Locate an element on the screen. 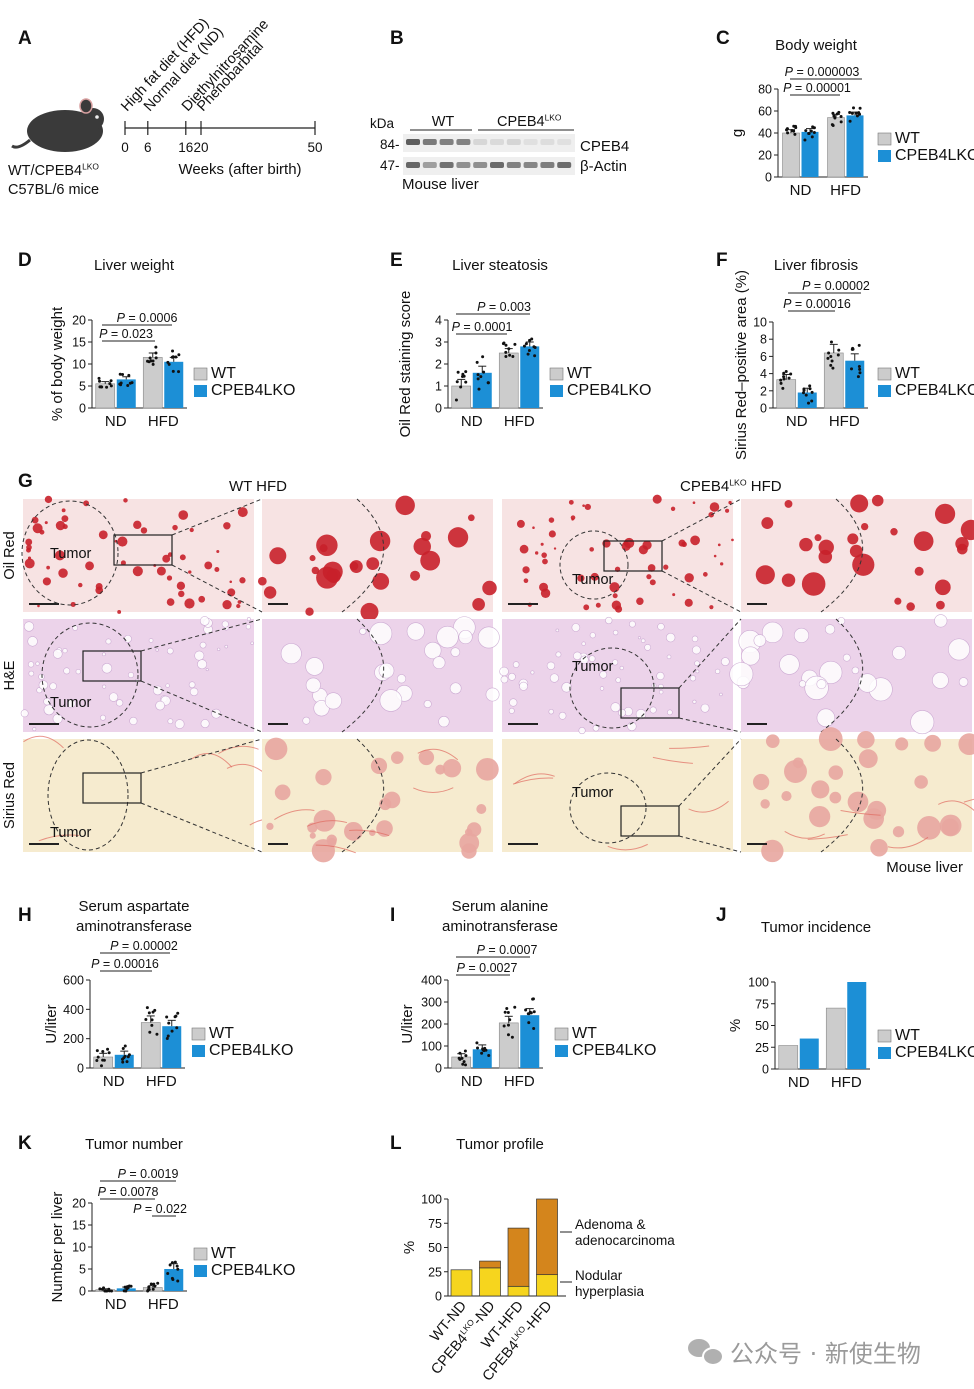 The height and width of the screenshot is (1389, 974). panel-b-caption: Mouse liver is located at coordinates (440, 184).